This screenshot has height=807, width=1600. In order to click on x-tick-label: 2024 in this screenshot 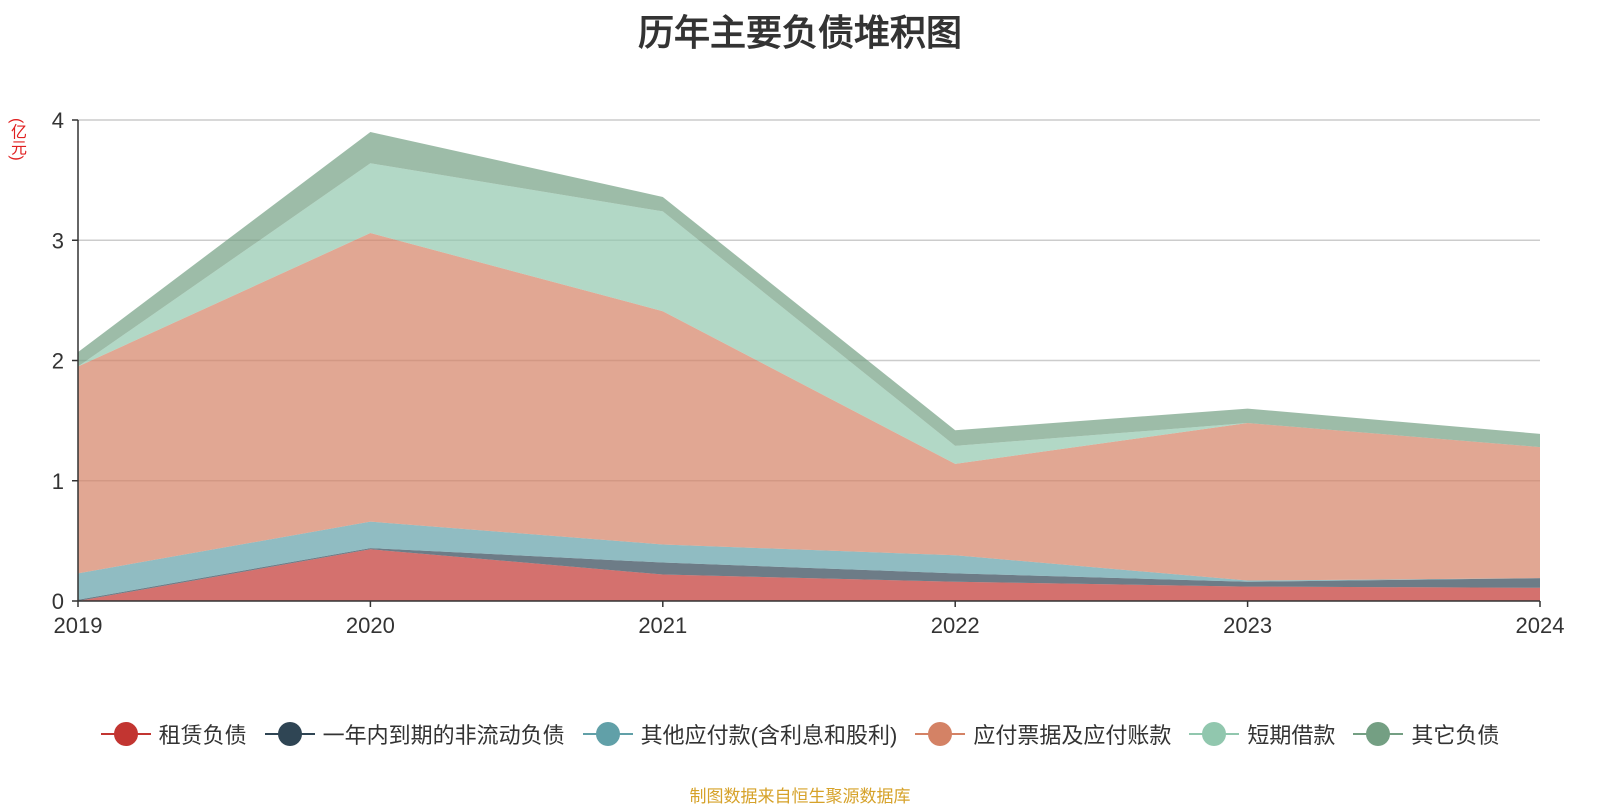, I will do `click(1540, 625)`.